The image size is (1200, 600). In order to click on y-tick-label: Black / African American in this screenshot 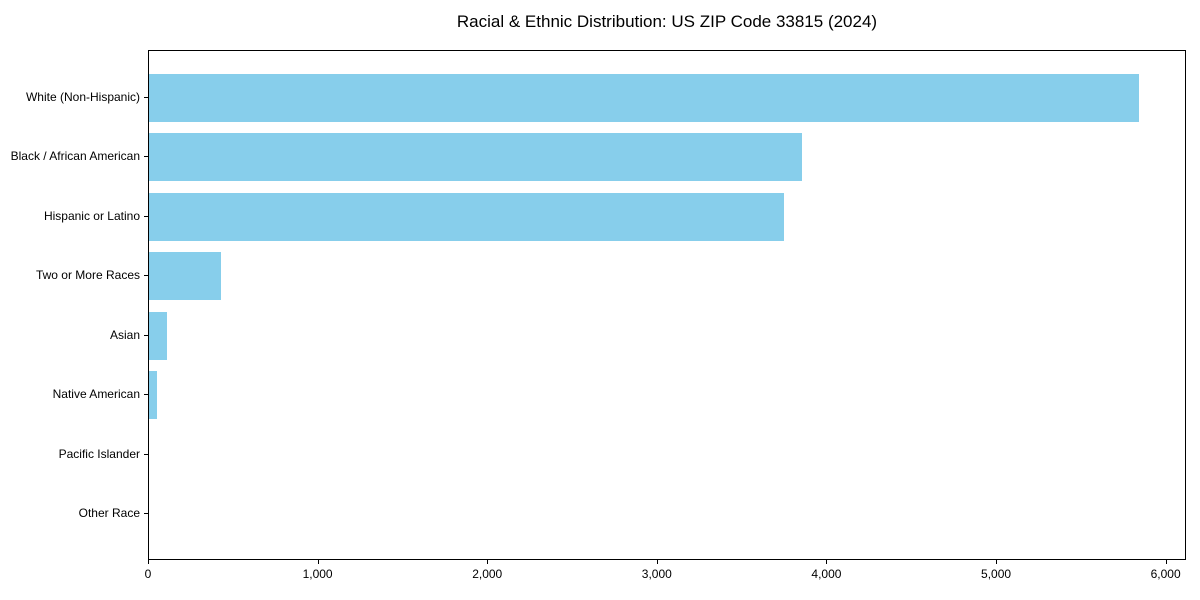, I will do `click(75, 156)`.